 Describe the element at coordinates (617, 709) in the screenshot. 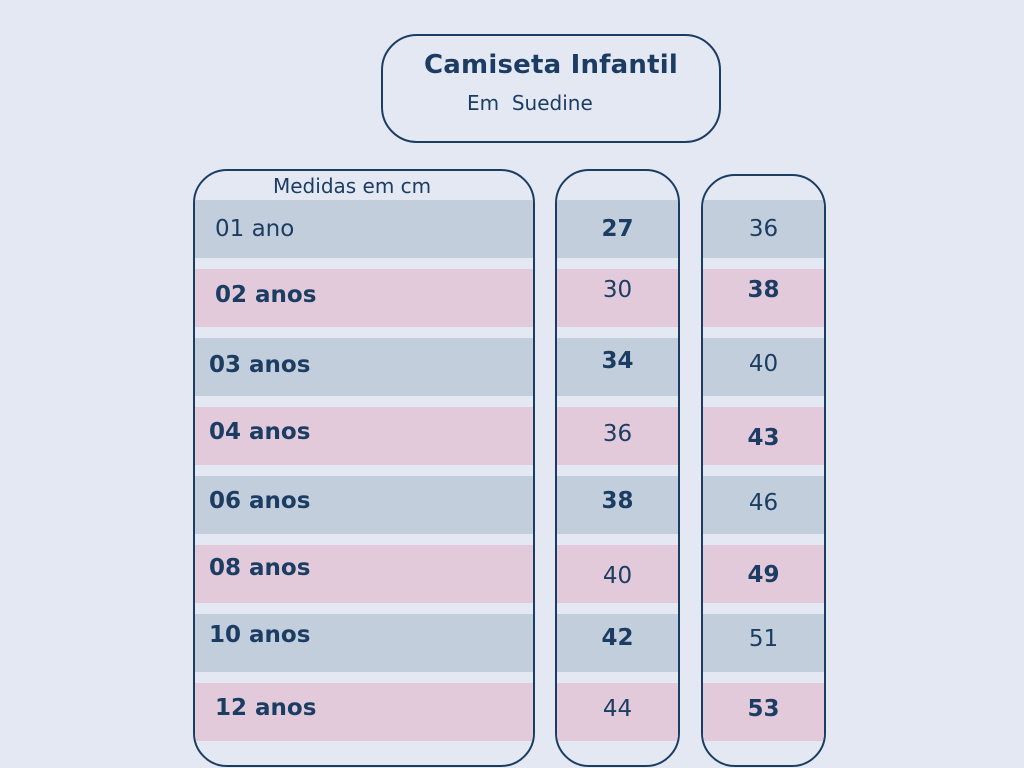

I see `measure-value: 44` at that location.